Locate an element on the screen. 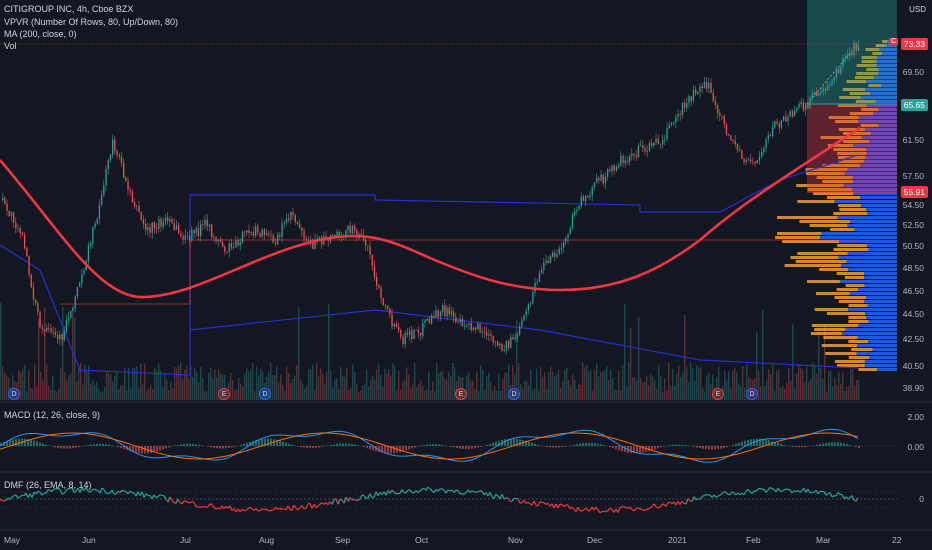 The width and height of the screenshot is (932, 550). vol-legend: Vol is located at coordinates (10, 46).